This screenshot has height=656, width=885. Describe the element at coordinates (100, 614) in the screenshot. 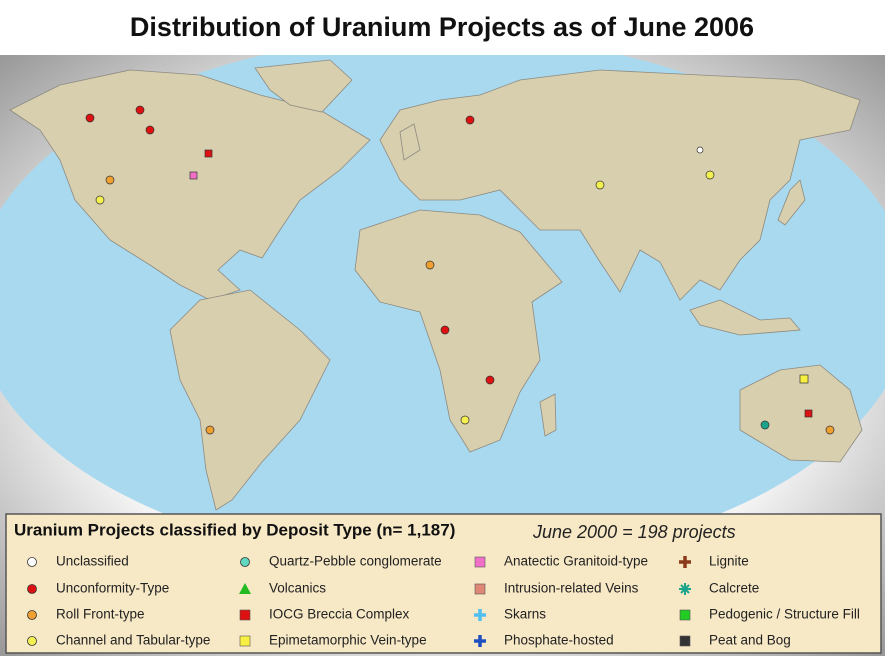

I see `legend-label: Roll Front-type` at that location.